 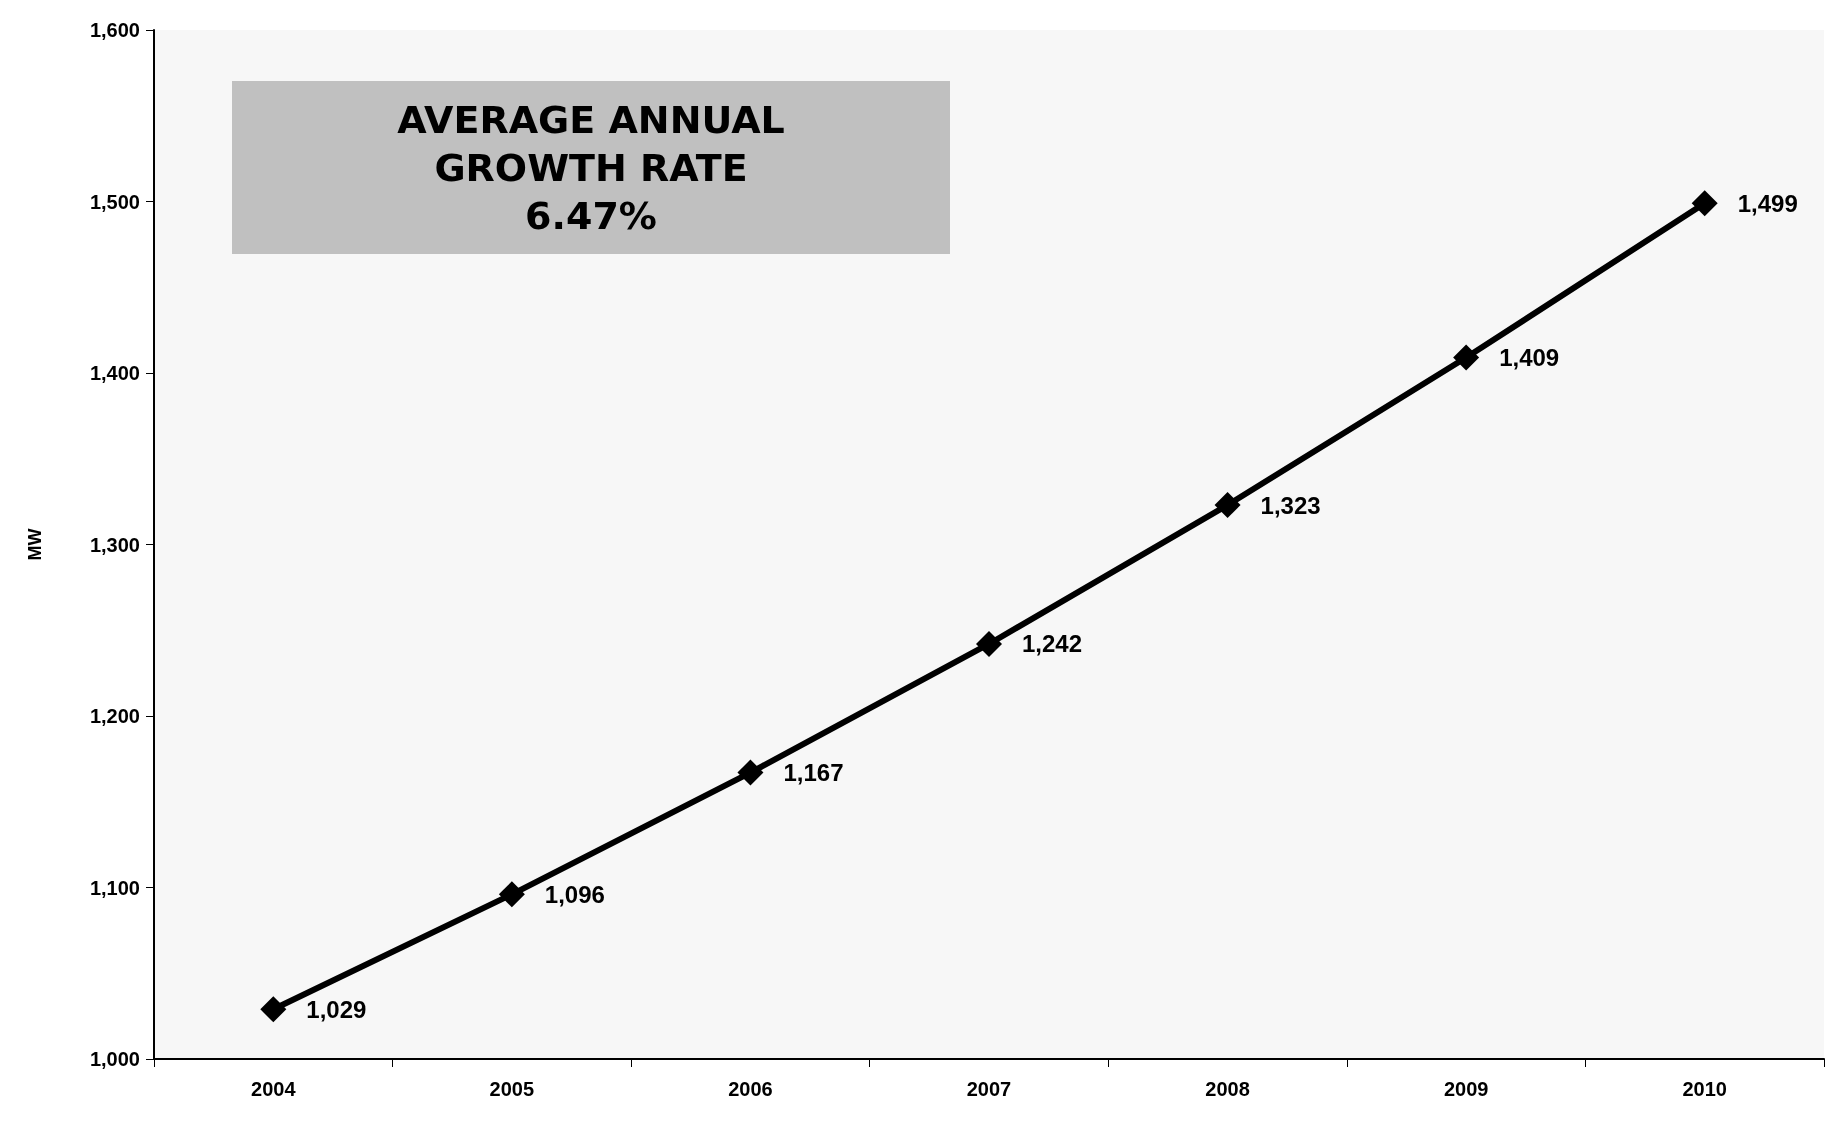 What do you see at coordinates (574, 894) in the screenshot?
I see `data-label: 1,096` at bounding box center [574, 894].